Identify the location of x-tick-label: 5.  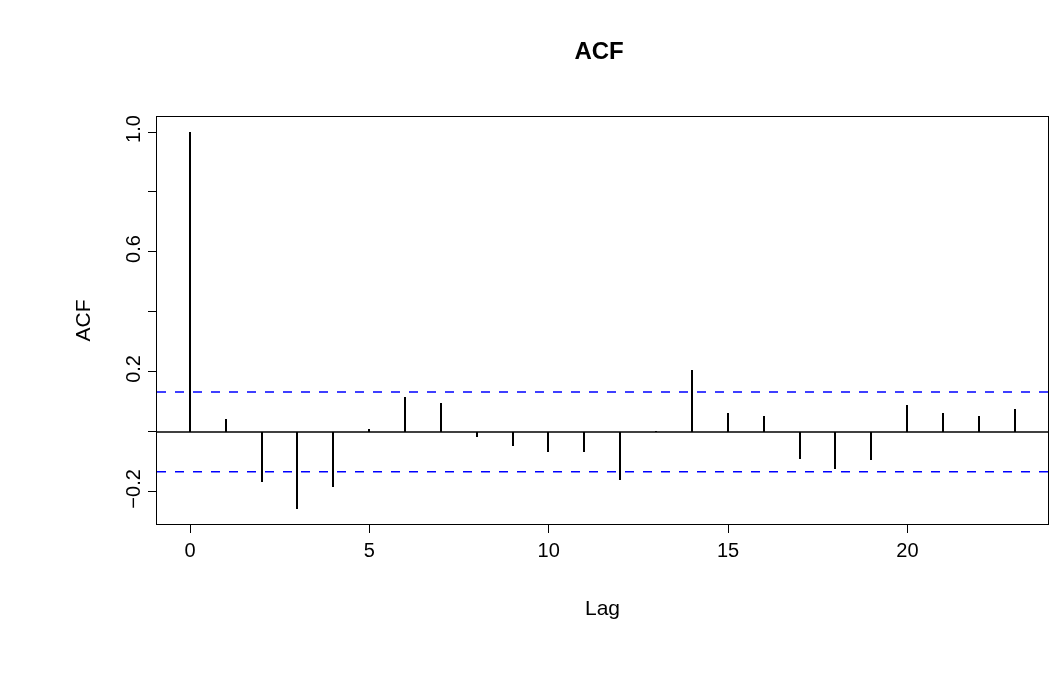
(369, 550).